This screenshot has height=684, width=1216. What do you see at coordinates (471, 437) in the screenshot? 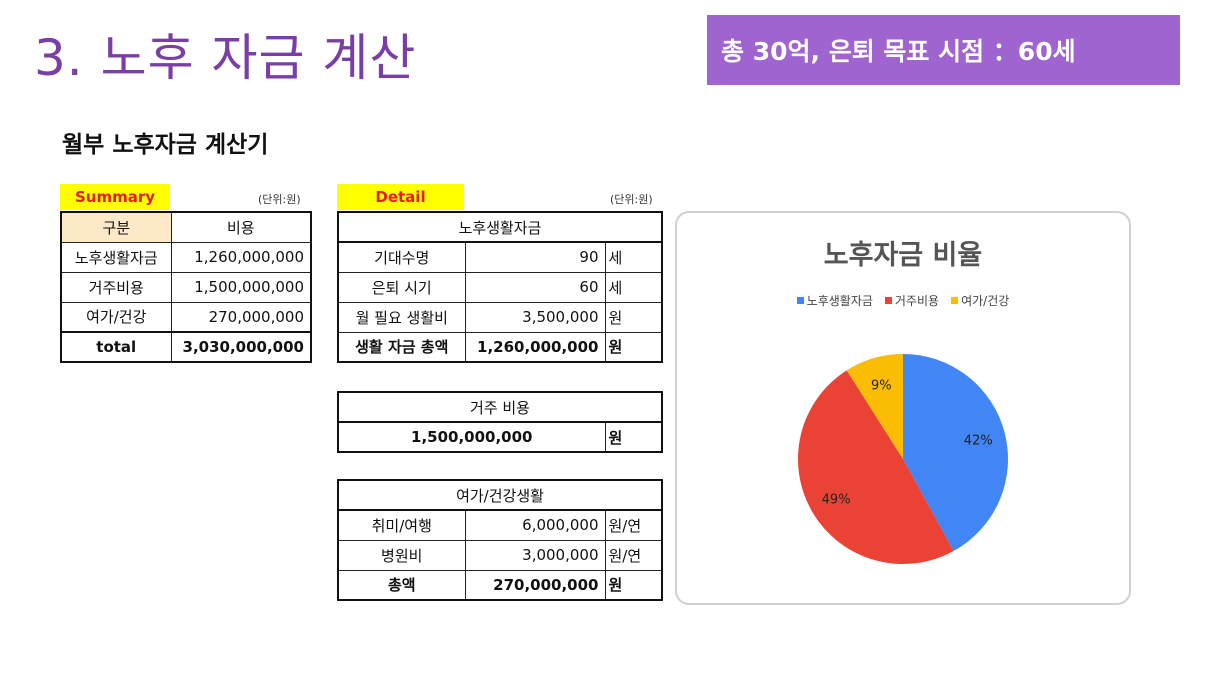
I see `housing-cost-value: 1,500,000,000` at bounding box center [471, 437].